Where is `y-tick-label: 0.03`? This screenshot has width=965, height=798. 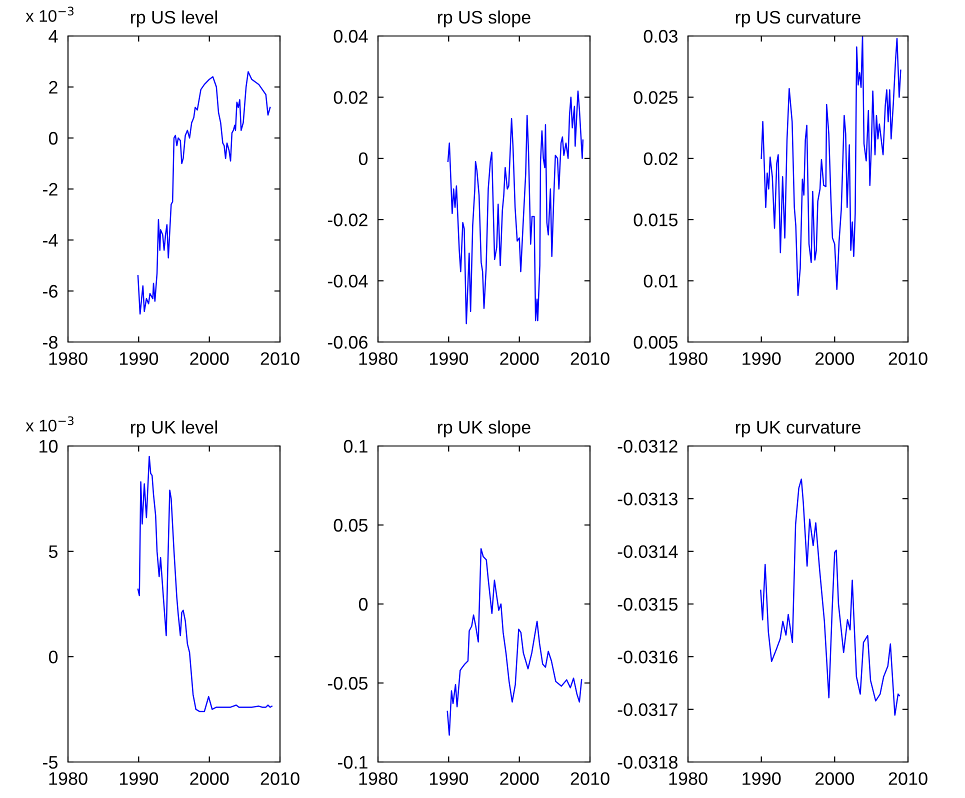
y-tick-label: 0.03 is located at coordinates (661, 36).